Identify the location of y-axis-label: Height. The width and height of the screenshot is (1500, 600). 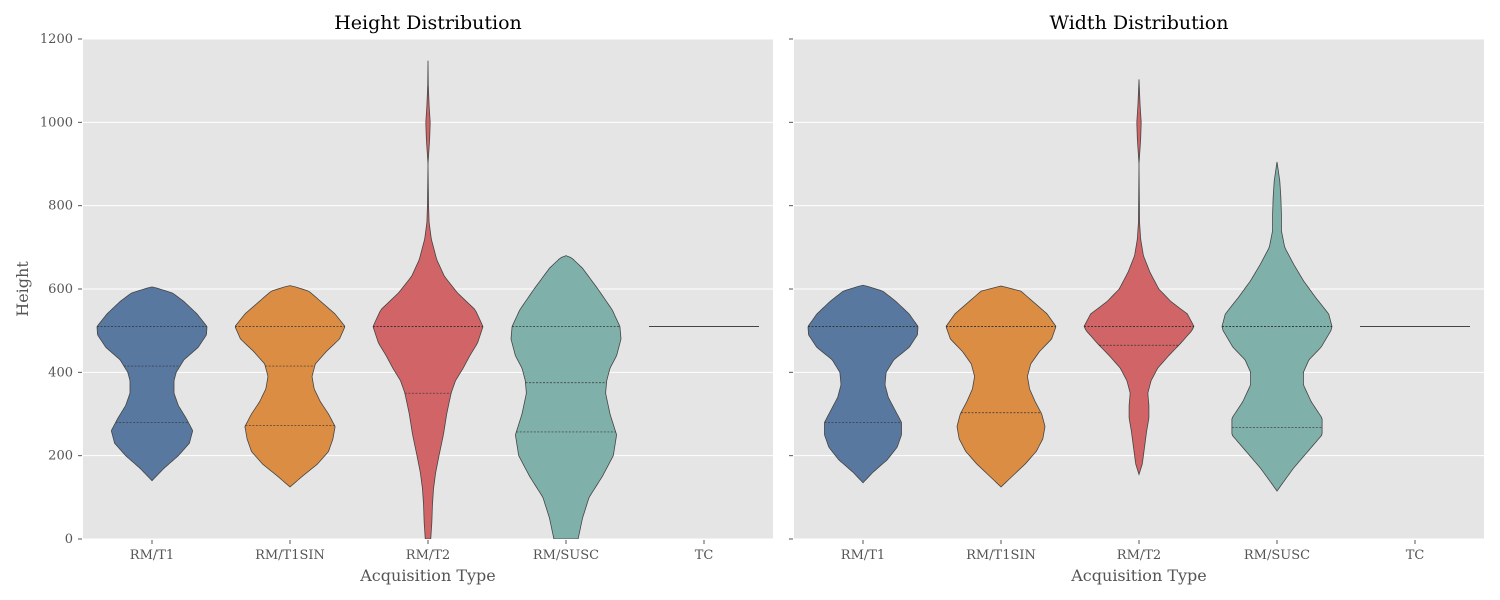
(22, 289).